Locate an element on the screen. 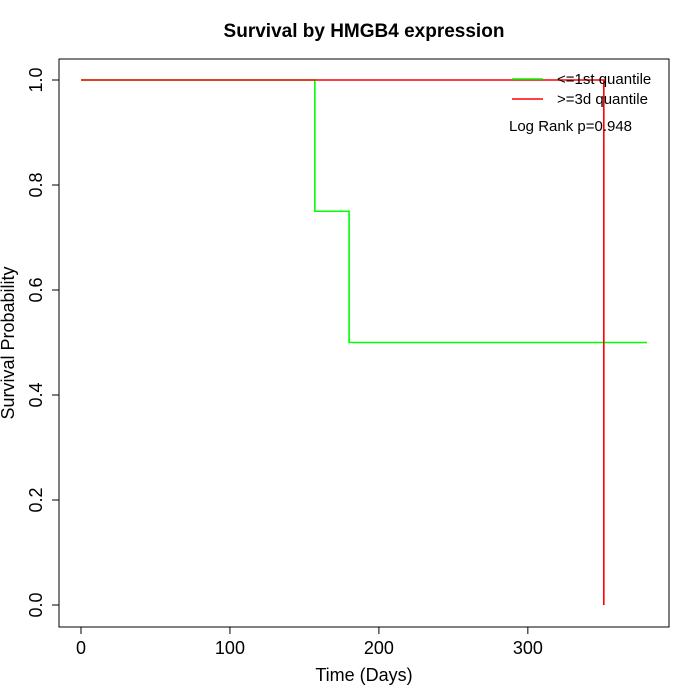 The height and width of the screenshot is (700, 700). y-tick-label: 0.0 is located at coordinates (36, 604).